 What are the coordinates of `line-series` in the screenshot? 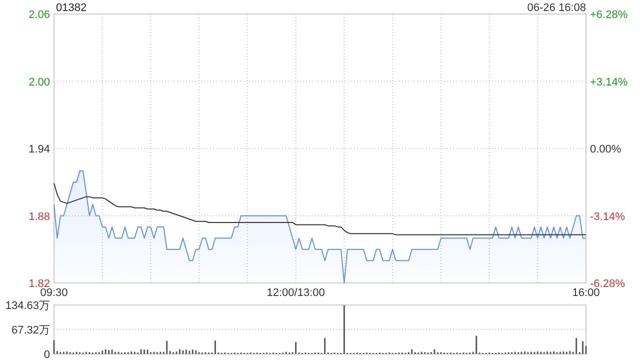 It's located at (320, 209).